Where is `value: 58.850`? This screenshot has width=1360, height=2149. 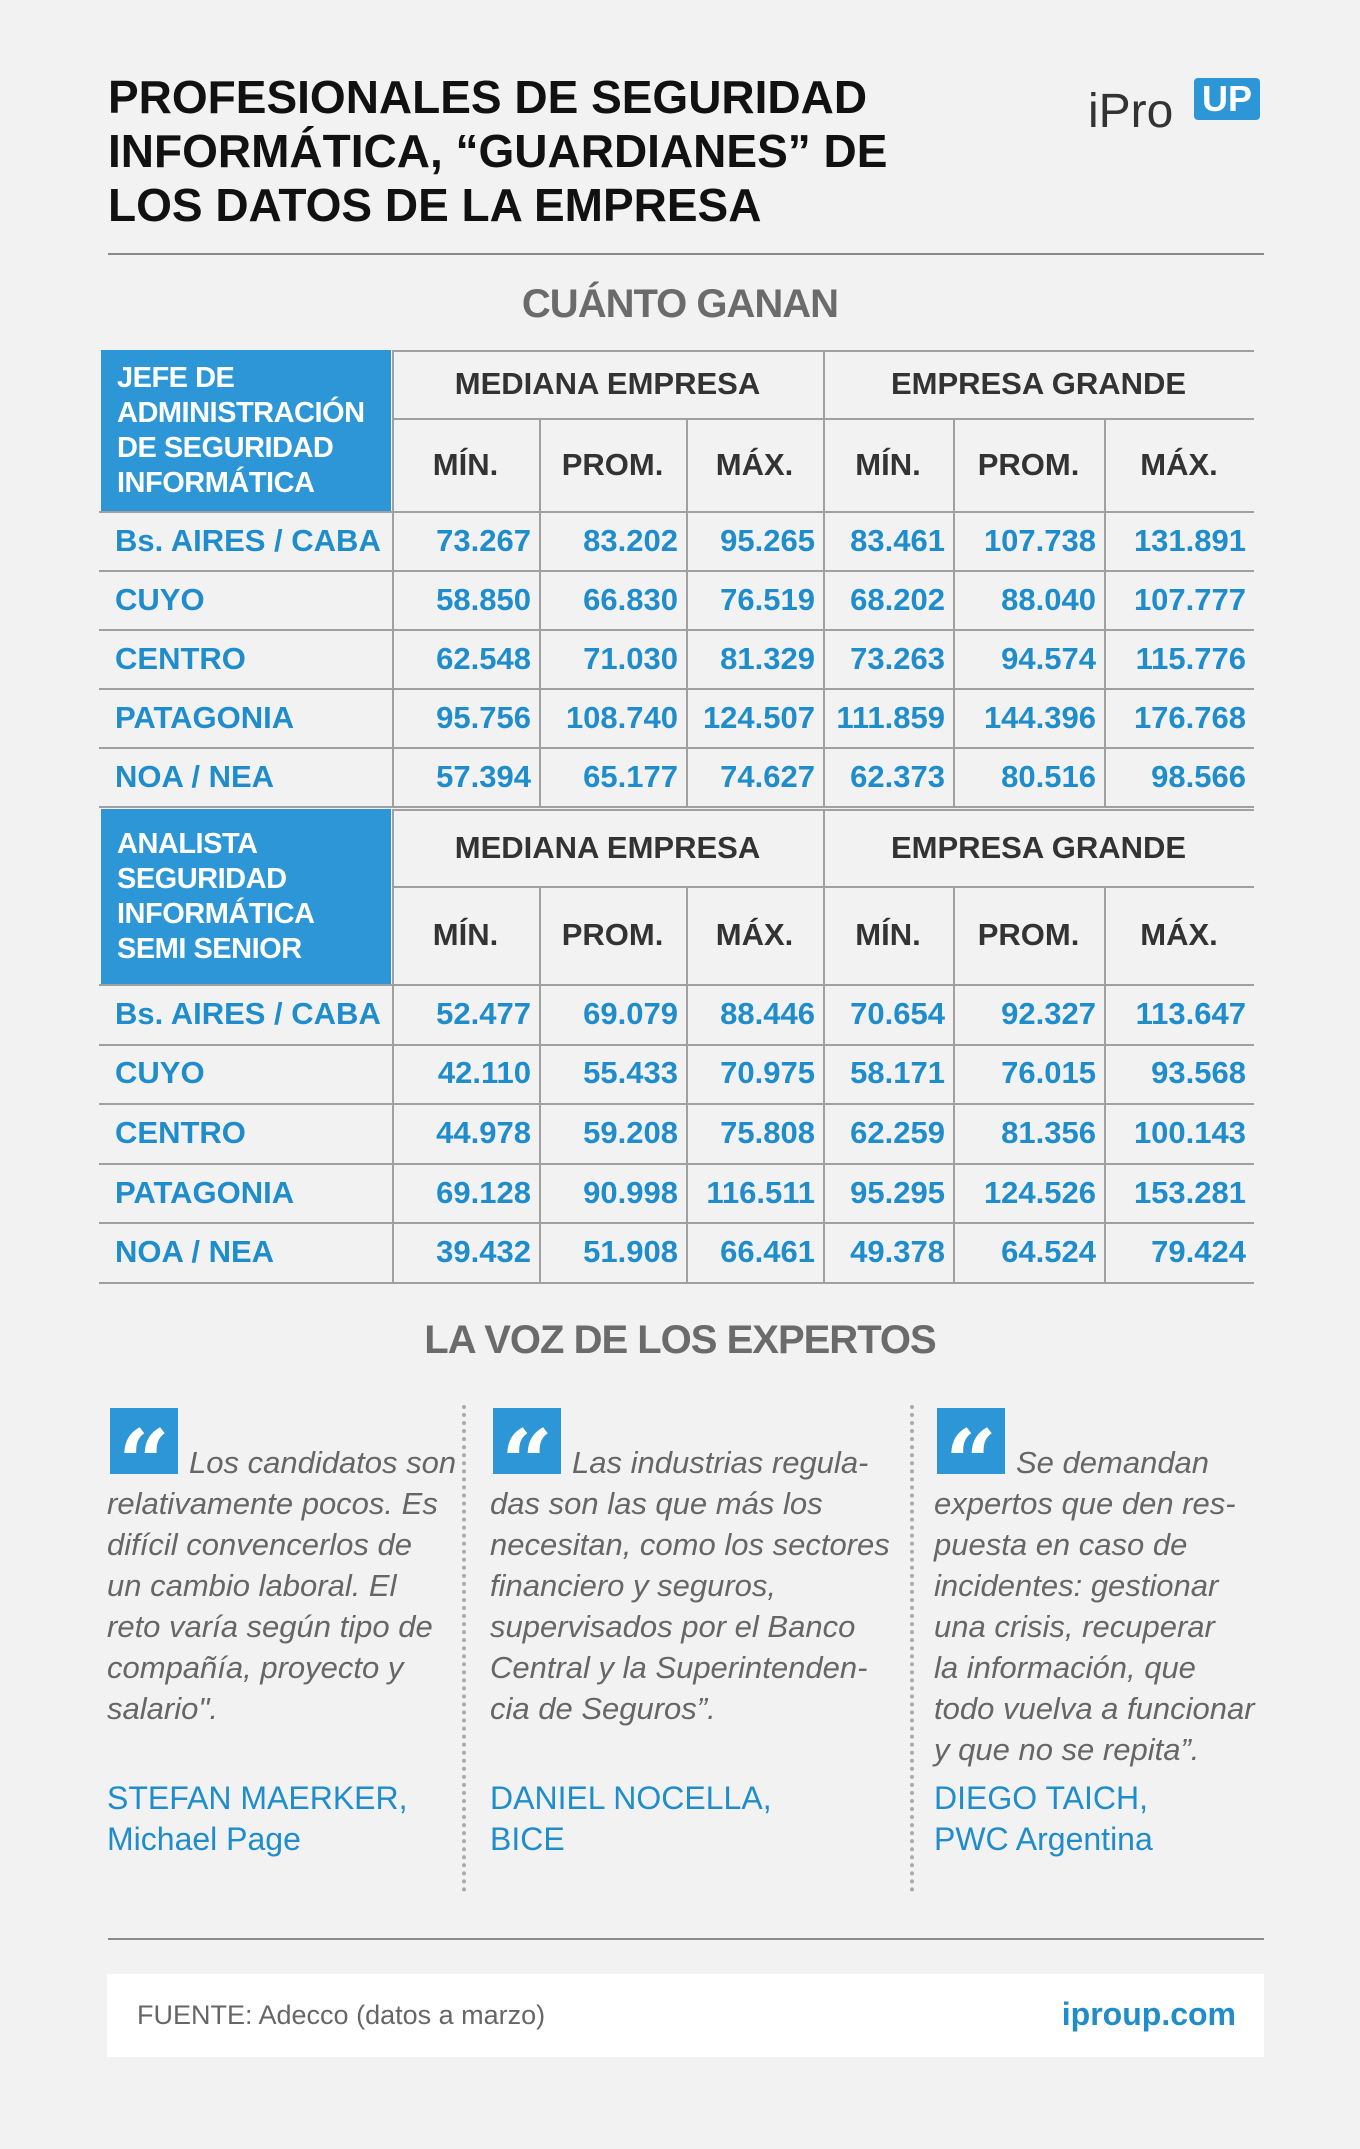 value: 58.850 is located at coordinates (483, 599).